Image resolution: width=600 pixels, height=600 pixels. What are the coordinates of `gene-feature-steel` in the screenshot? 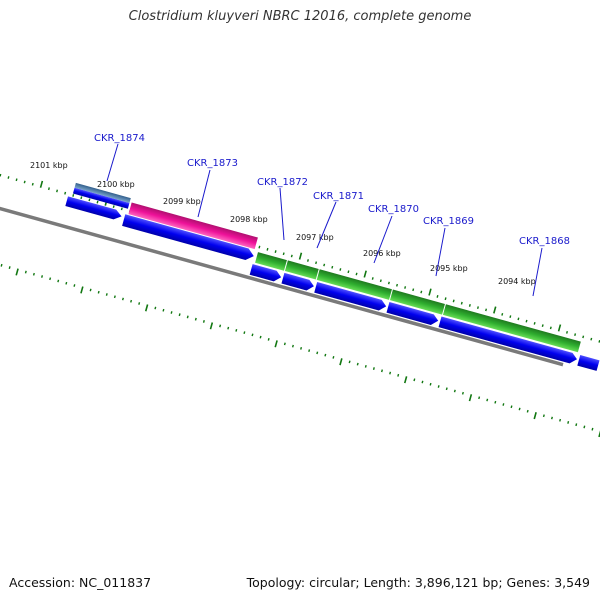 It's located at (102, 192).